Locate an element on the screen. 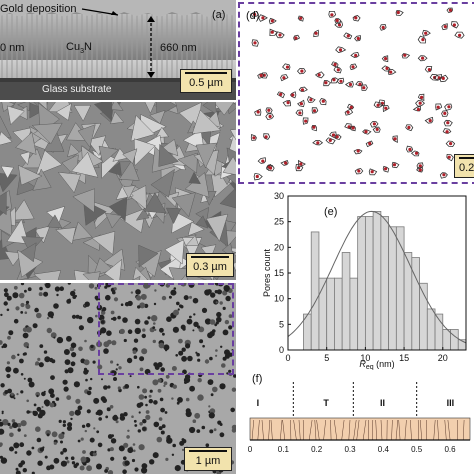 Image resolution: width=474 pixels, height=474 pixels. panel-e-label: (e) is located at coordinates (330, 212).